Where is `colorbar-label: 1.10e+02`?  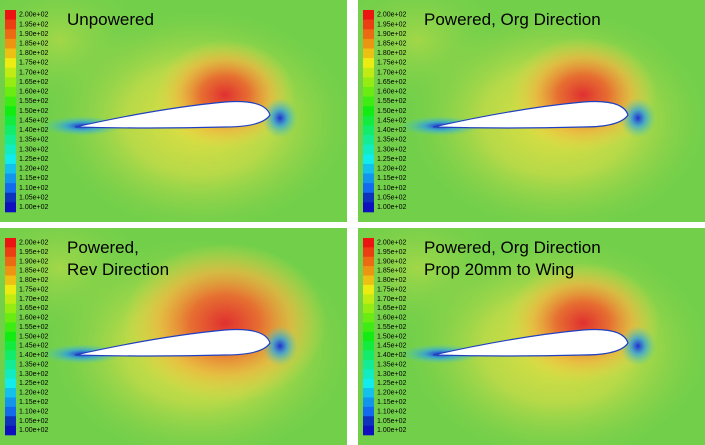 colorbar-label: 1.10e+02 is located at coordinates (33, 411).